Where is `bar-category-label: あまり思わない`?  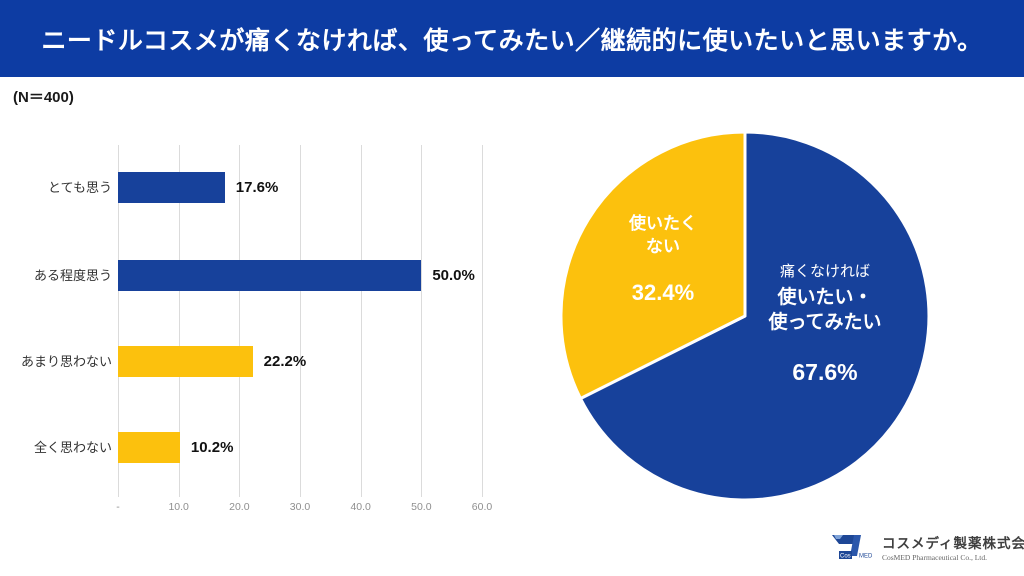 bar-category-label: あまり思わない is located at coordinates (66, 361).